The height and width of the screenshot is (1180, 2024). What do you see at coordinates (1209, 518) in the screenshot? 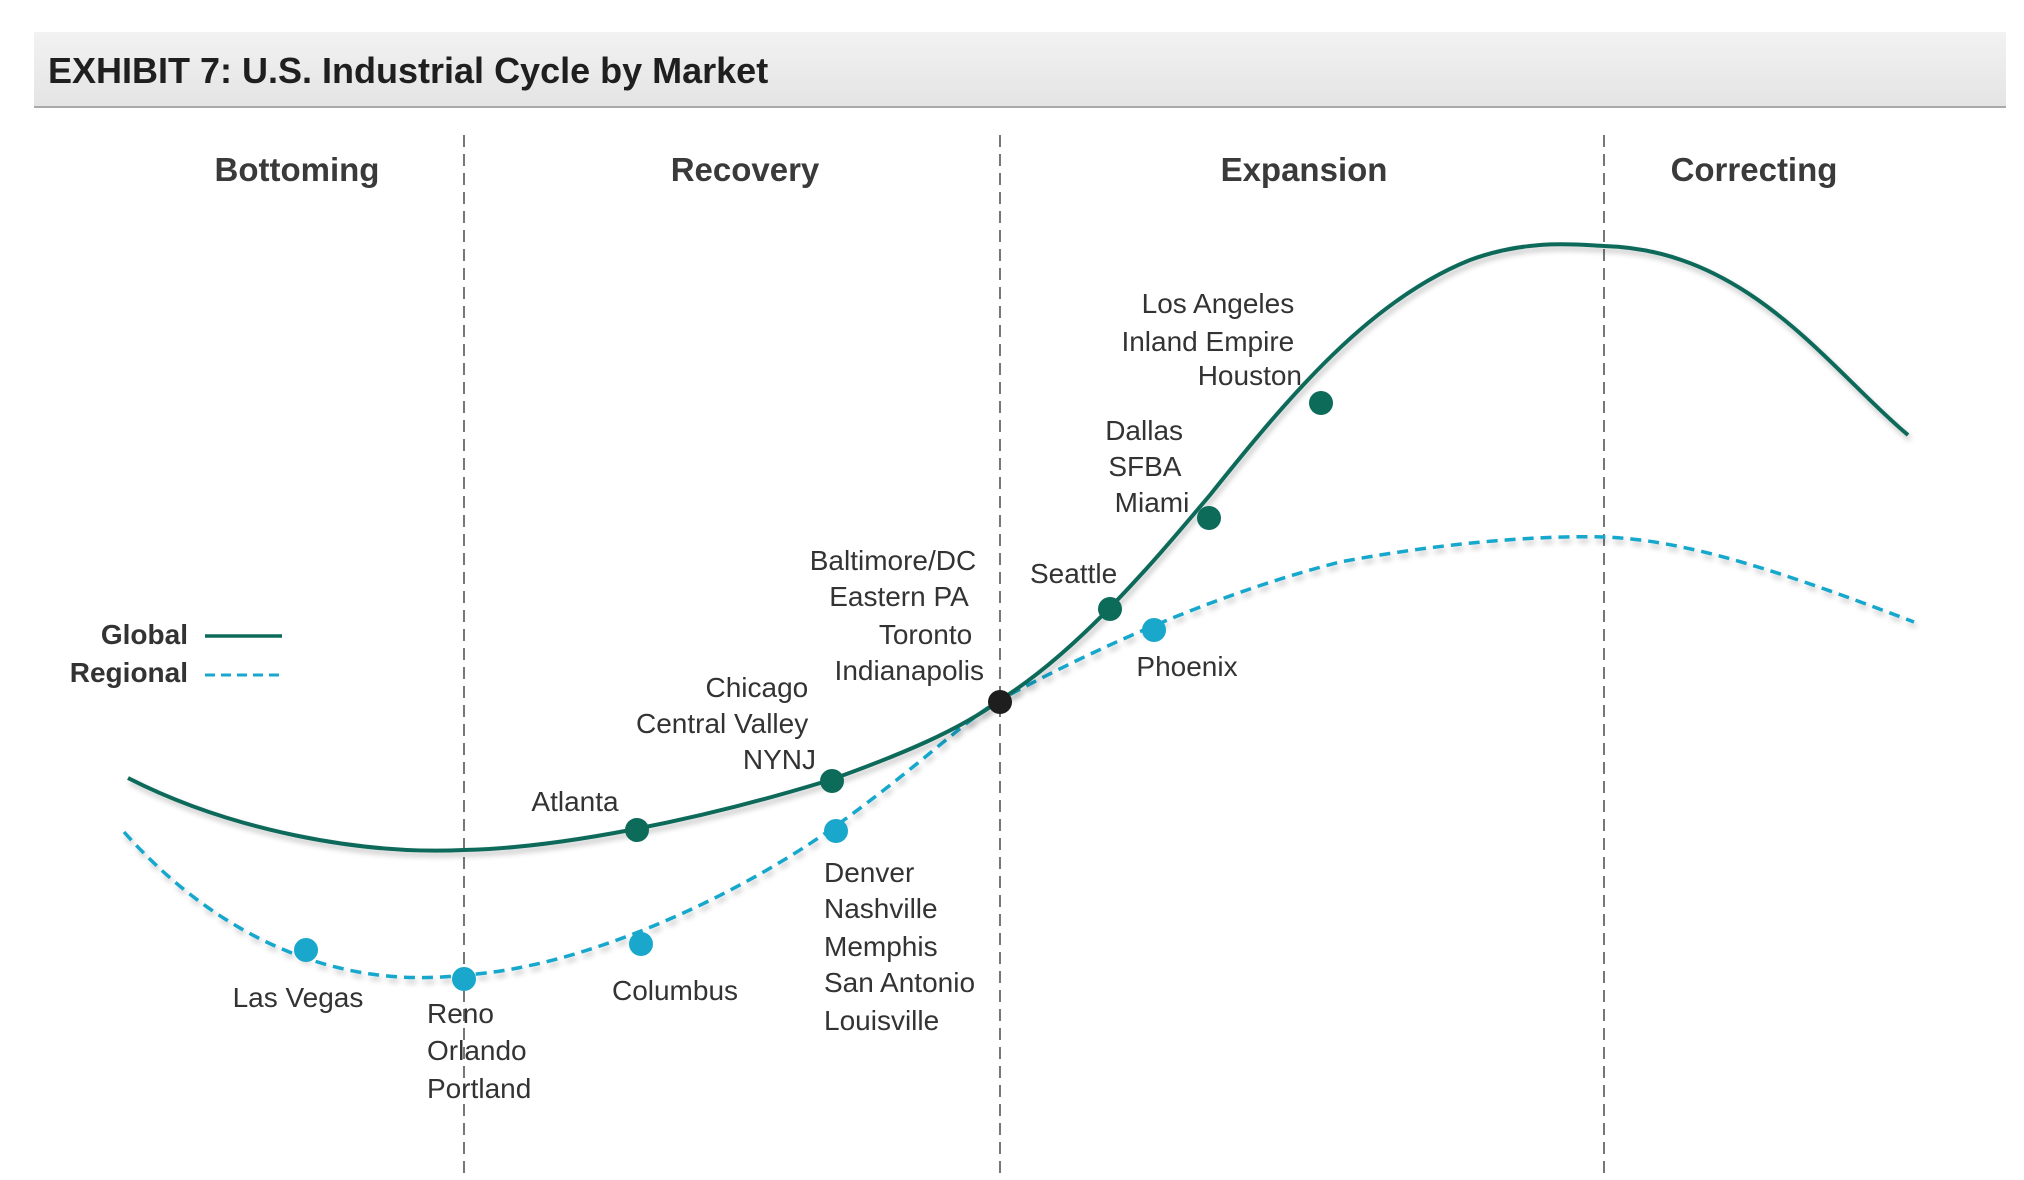
I see `marker-dallas-group` at bounding box center [1209, 518].